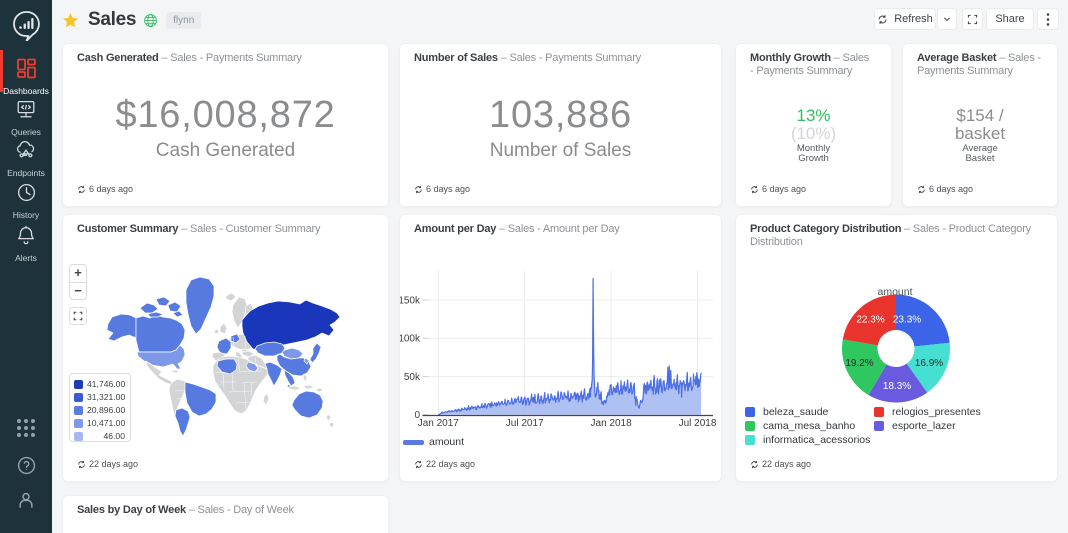  Describe the element at coordinates (412, 377) in the screenshot. I see `svg-text: 50k` at that location.